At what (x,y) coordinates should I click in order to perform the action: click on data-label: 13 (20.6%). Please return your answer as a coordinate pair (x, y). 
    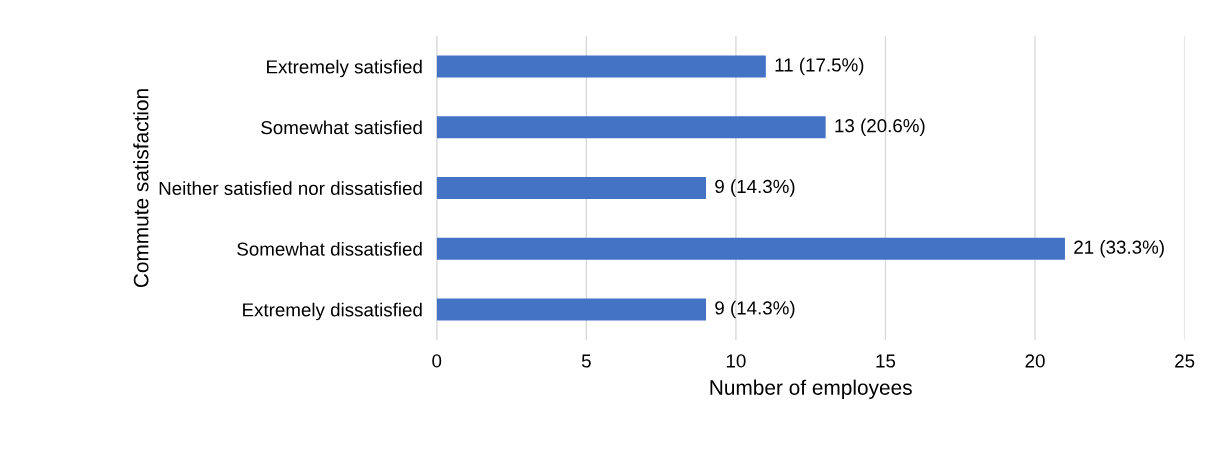
    Looking at the image, I should click on (880, 127).